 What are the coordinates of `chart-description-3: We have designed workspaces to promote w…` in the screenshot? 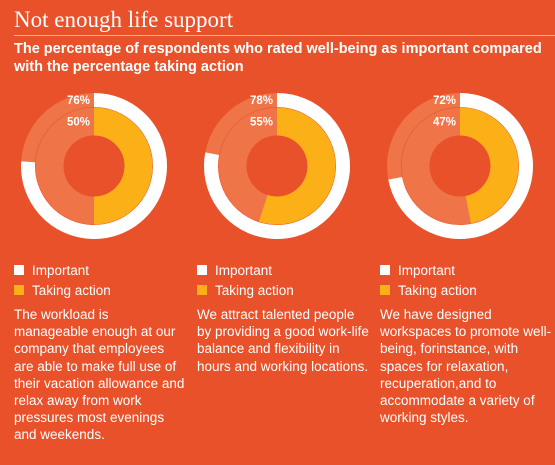 It's located at (466, 366).